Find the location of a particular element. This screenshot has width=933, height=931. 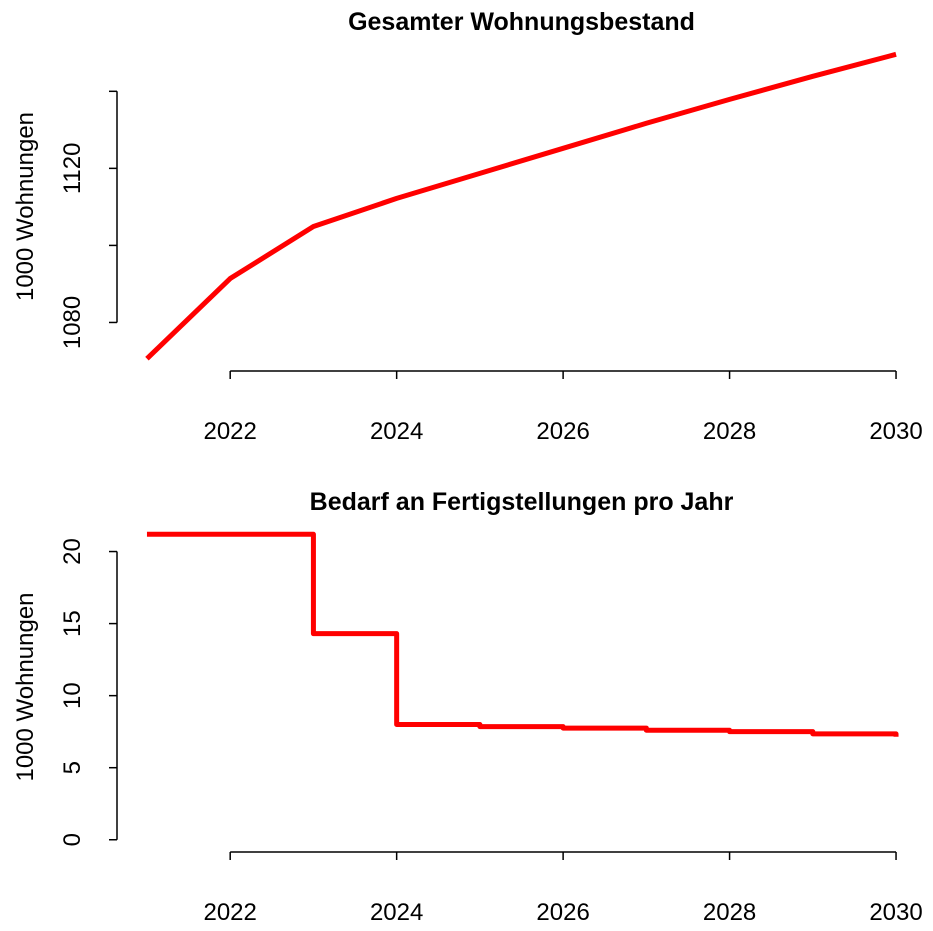

y-tick-label: 1080 is located at coordinates (72, 322).